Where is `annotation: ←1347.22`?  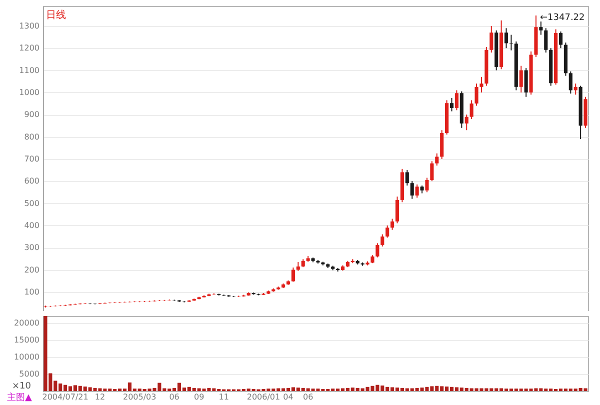
annotation: ←1347.22 is located at coordinates (562, 18).